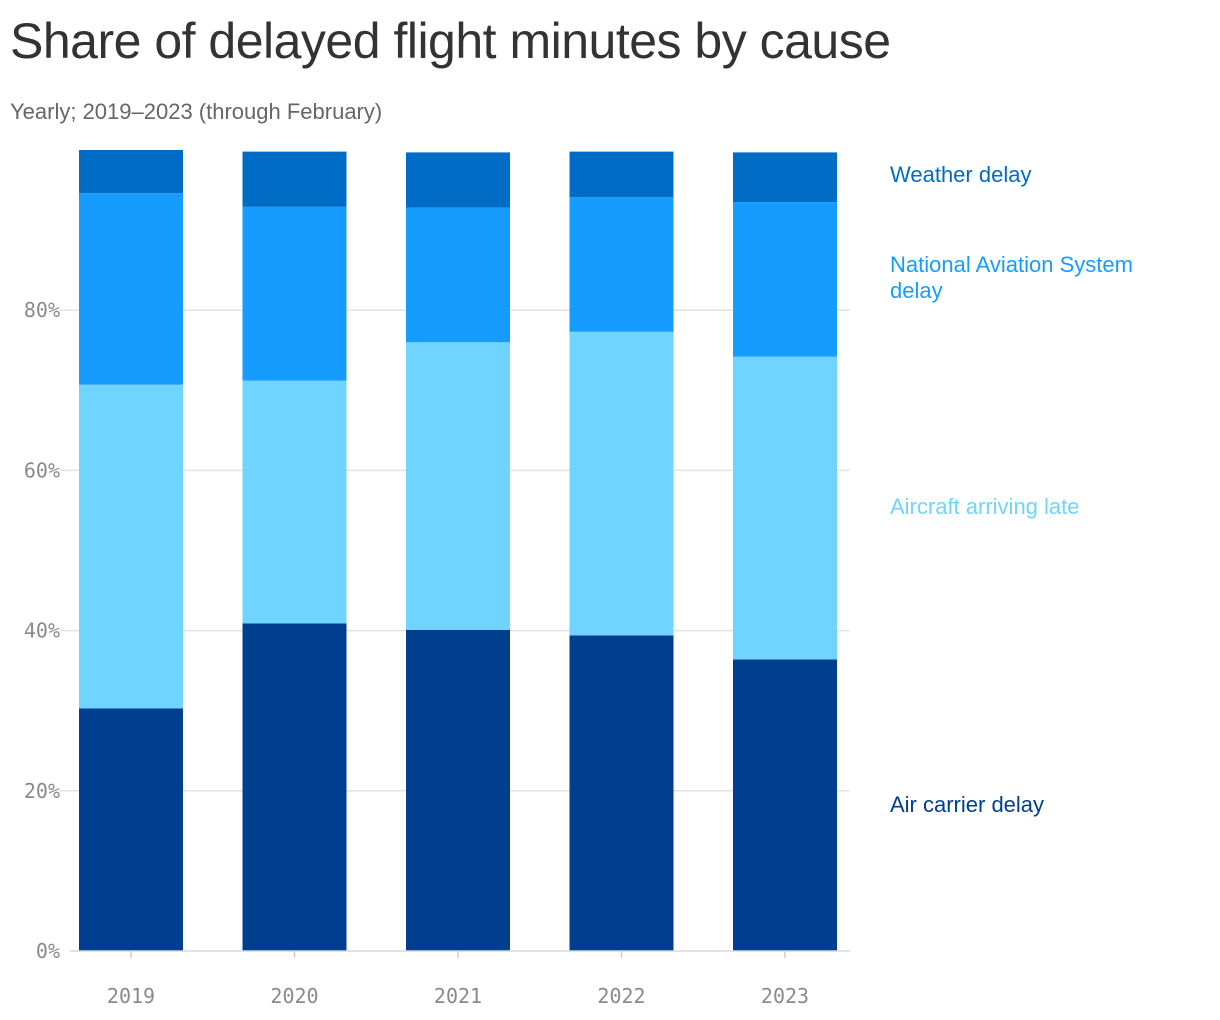 This screenshot has width=1220, height=1020. I want to click on y-tick-label: 60%, so click(42, 470).